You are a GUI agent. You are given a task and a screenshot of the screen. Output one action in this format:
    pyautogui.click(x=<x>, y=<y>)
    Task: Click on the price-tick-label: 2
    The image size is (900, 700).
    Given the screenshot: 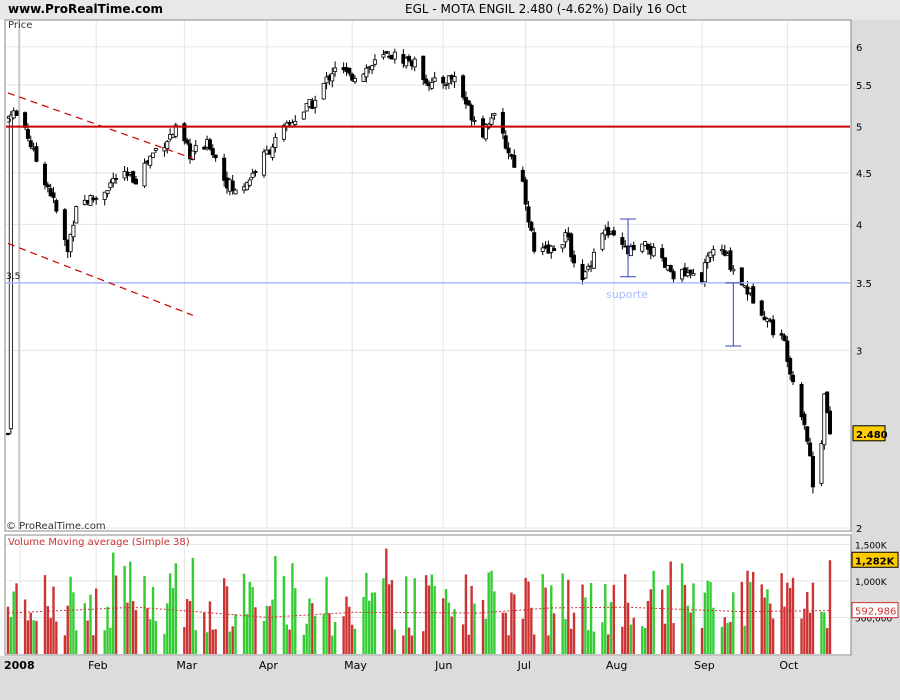 What is the action you would take?
    pyautogui.click(x=859, y=529)
    